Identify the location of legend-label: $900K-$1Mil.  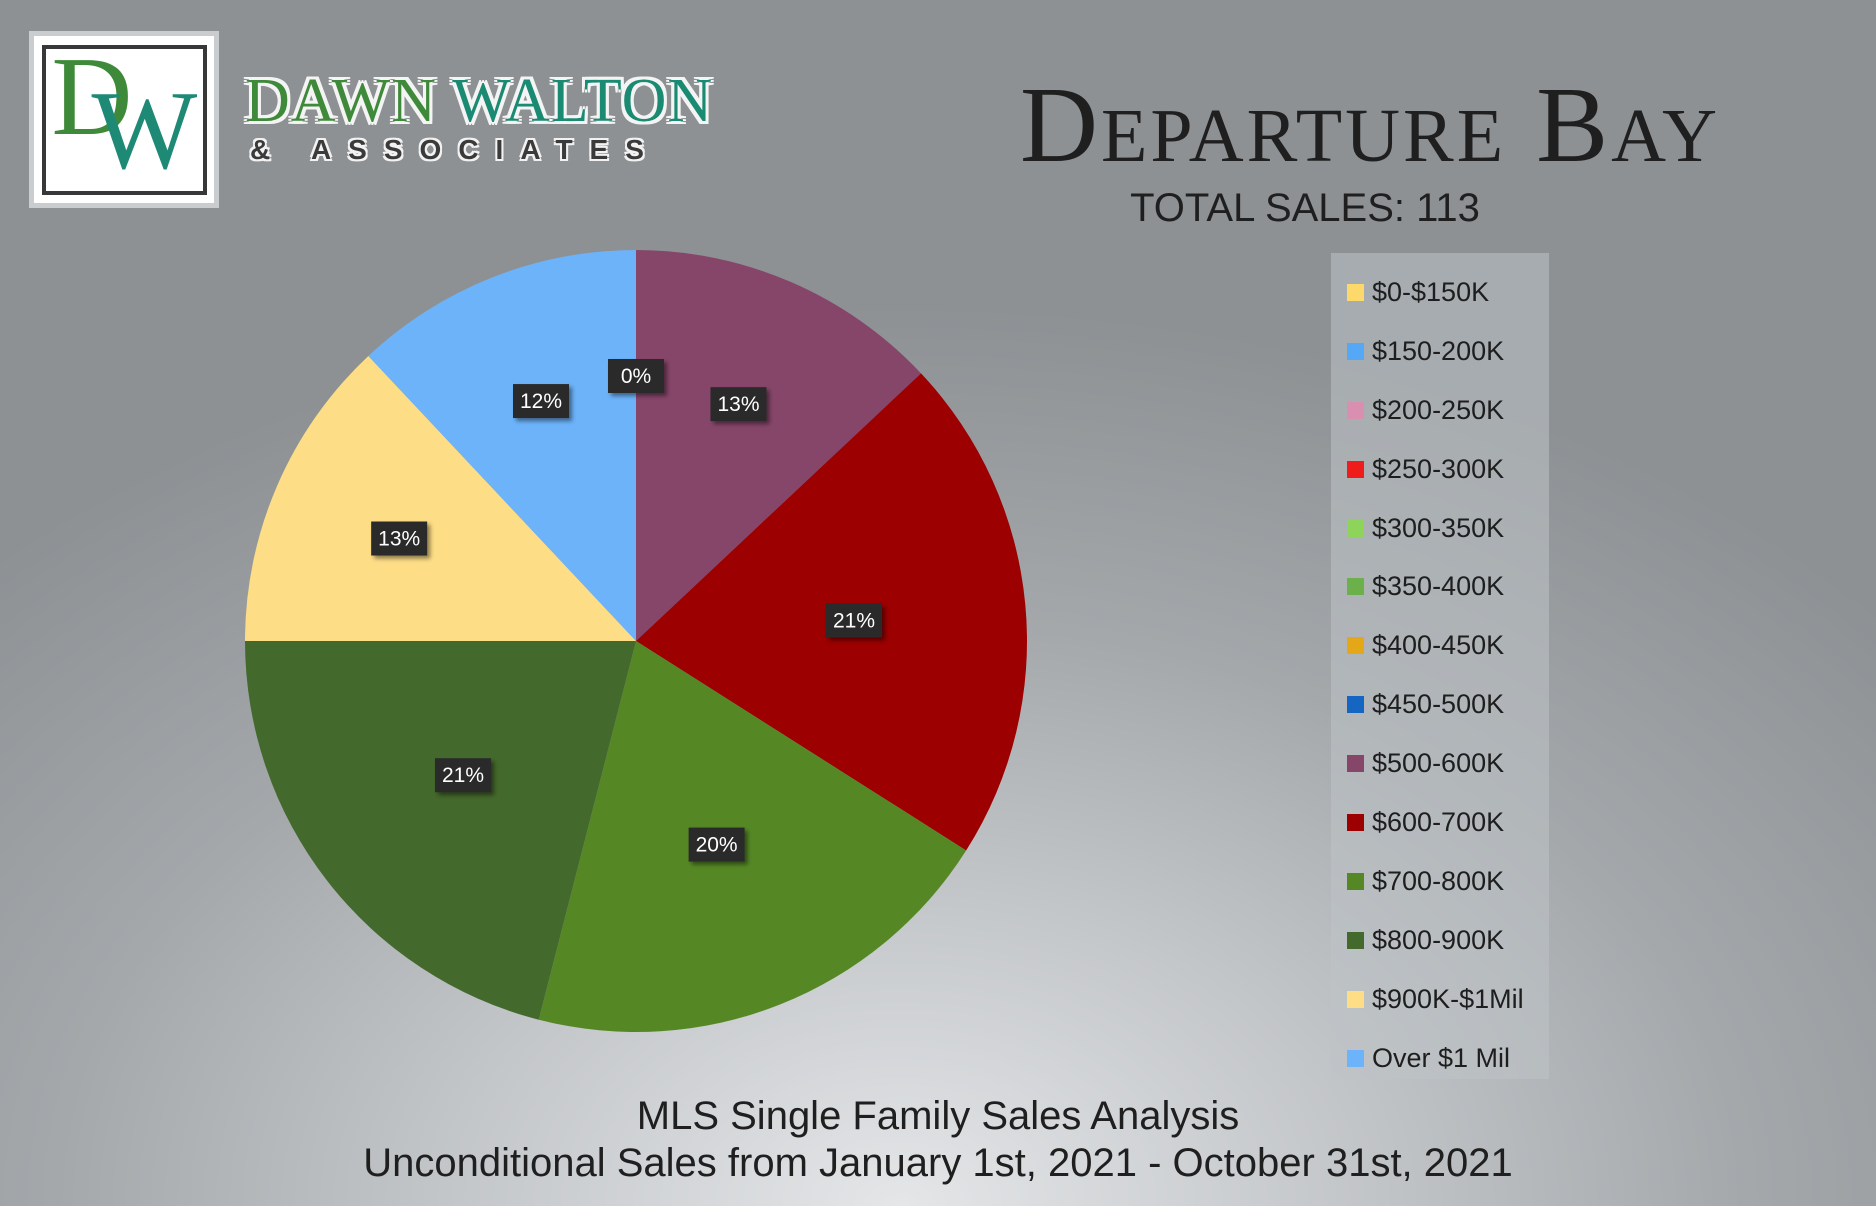
(1448, 998).